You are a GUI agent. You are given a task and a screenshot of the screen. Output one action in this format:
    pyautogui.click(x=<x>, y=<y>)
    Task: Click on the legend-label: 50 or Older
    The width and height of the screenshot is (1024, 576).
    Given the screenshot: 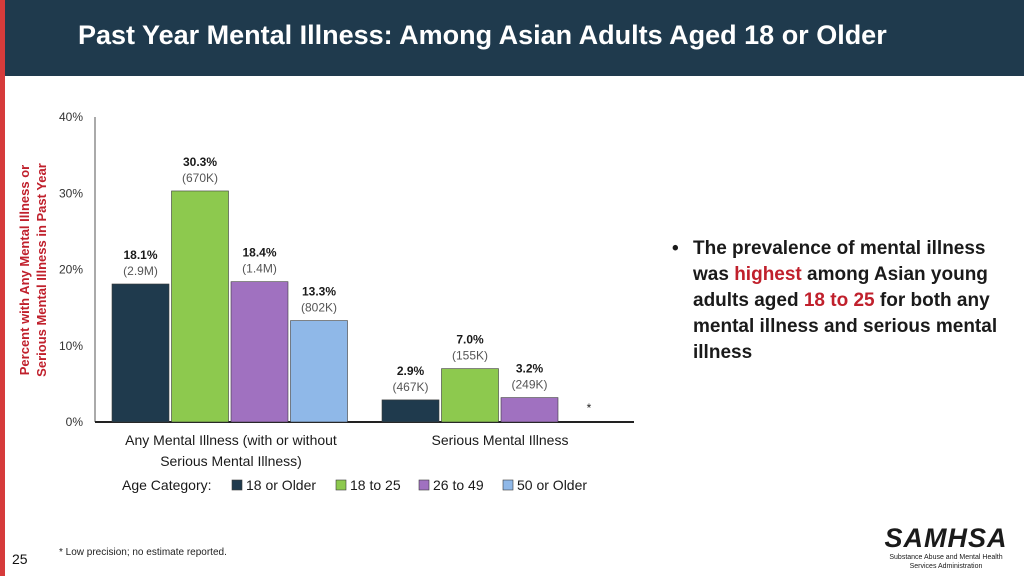 What is the action you would take?
    pyautogui.click(x=552, y=485)
    